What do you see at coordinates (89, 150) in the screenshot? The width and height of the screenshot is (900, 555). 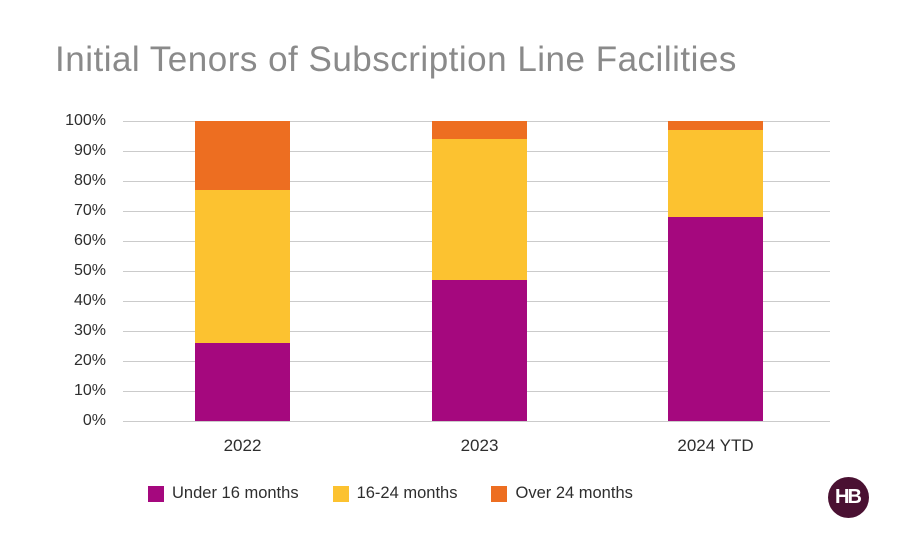 I see `y-tick-label: 90%` at bounding box center [89, 150].